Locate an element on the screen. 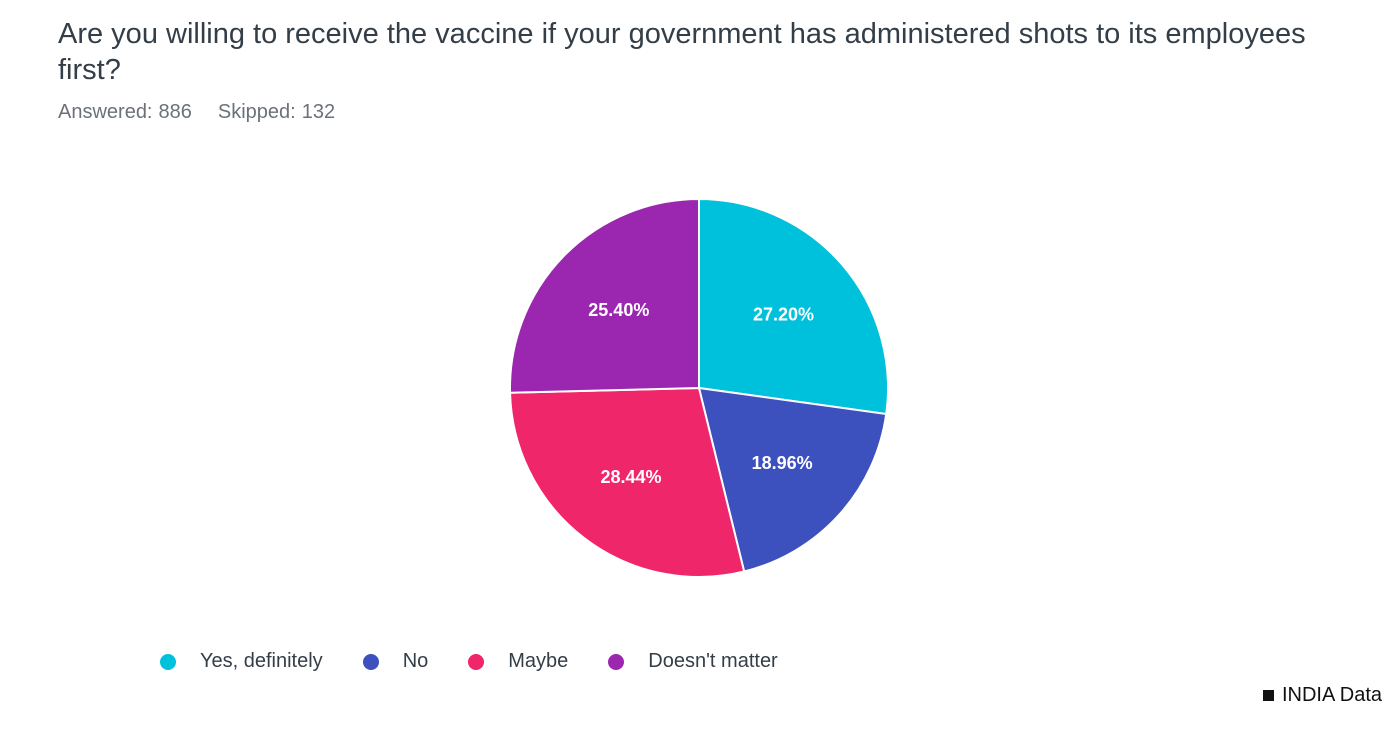  legend-item-yes-definitely: Yes, definitely is located at coordinates (241, 661).